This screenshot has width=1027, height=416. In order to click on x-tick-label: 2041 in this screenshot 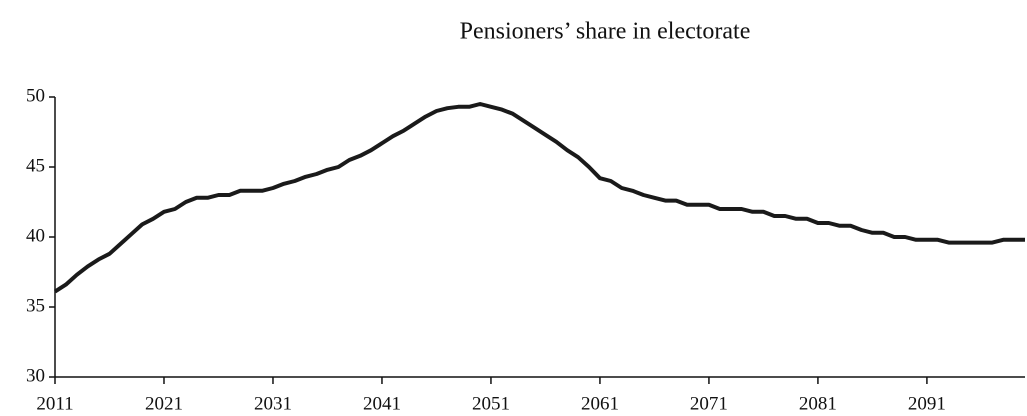, I will do `click(382, 403)`.